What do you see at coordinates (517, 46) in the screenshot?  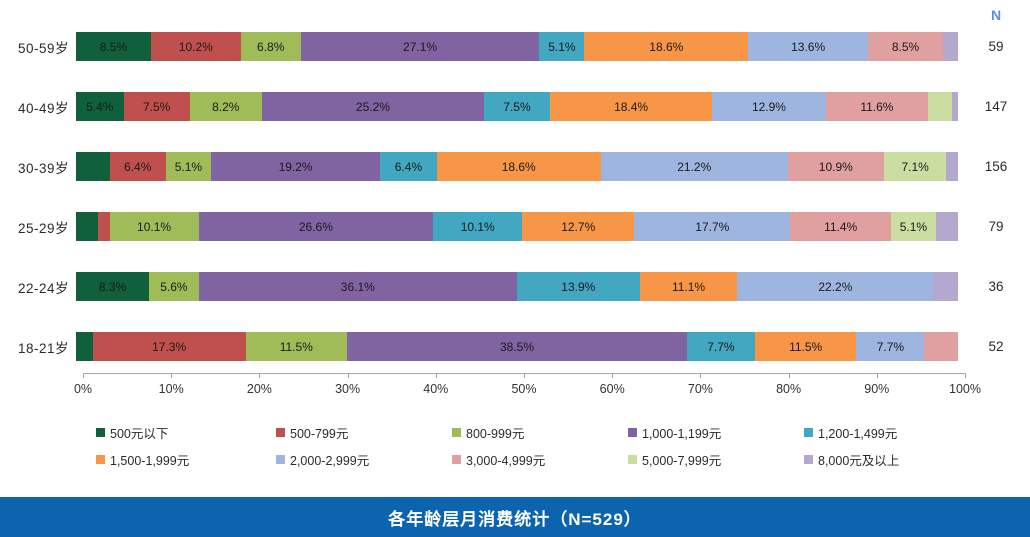 I see `stacked-bar: 8.5% 10.2% 6.8% 27.1% 5.1% 18.6% 13.6% 8.5%` at bounding box center [517, 46].